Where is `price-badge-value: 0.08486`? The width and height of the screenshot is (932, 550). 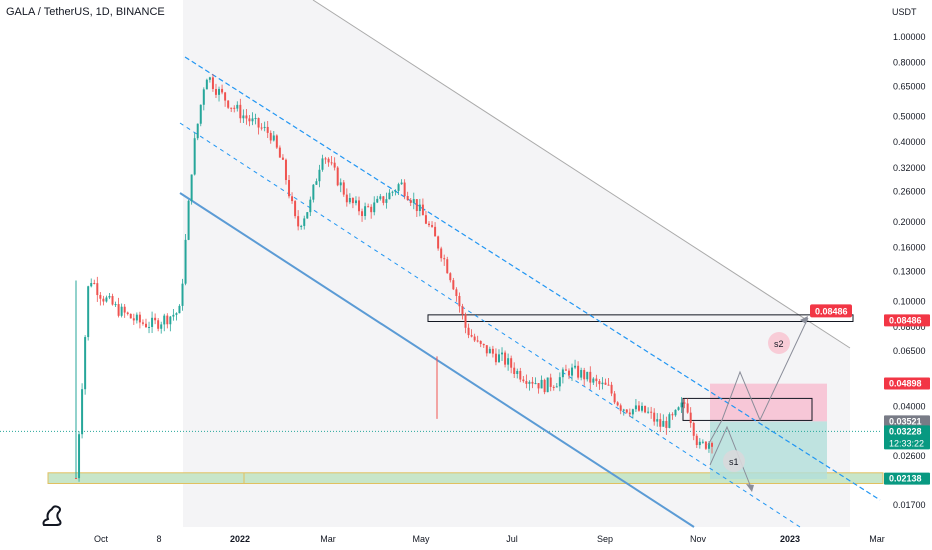
price-badge-value: 0.08486 is located at coordinates (905, 320).